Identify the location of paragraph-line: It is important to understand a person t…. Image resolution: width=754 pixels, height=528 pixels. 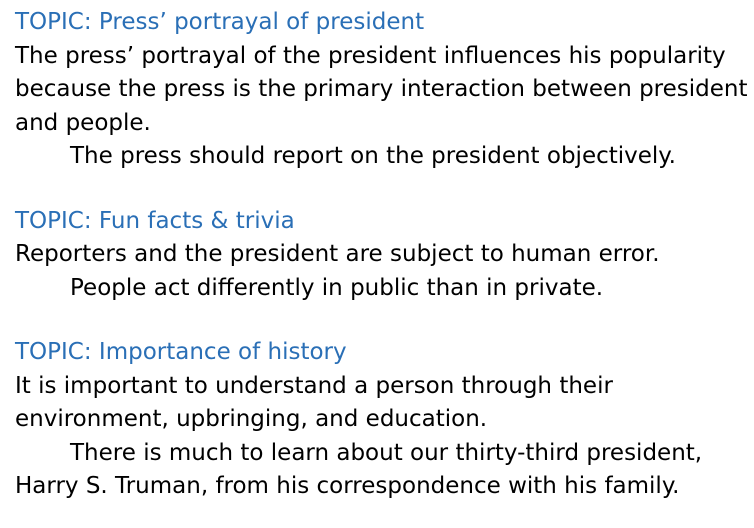
(314, 385).